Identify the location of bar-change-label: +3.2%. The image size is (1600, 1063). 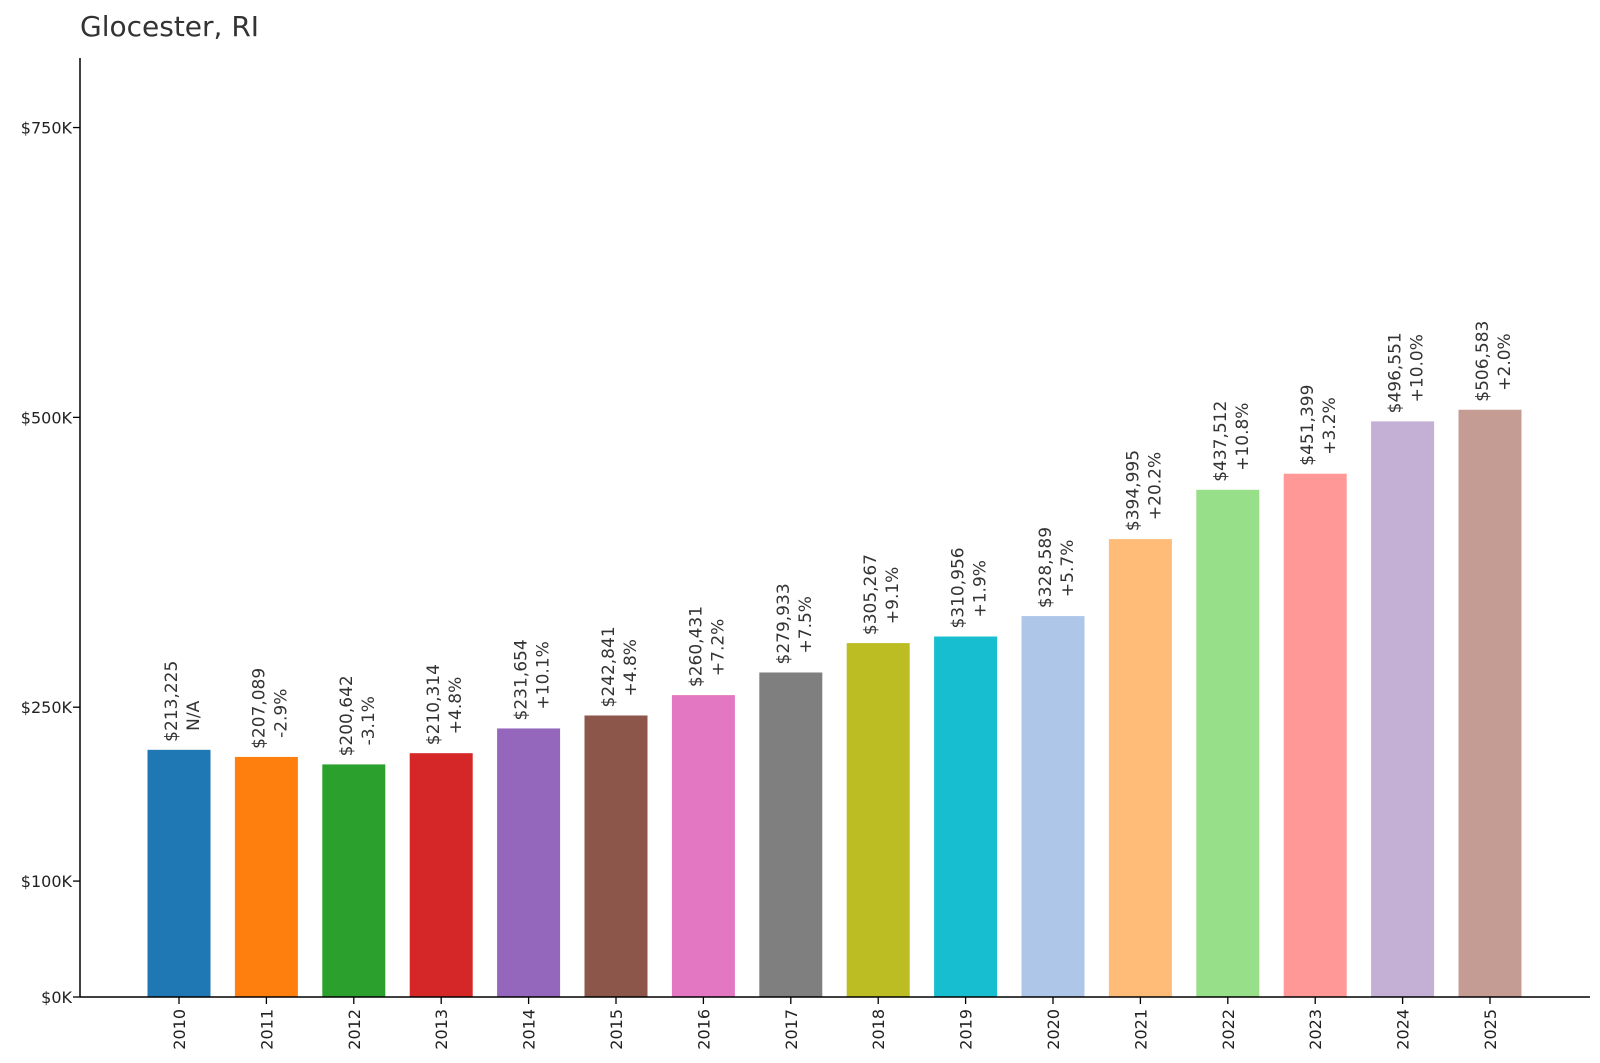
(1330, 425).